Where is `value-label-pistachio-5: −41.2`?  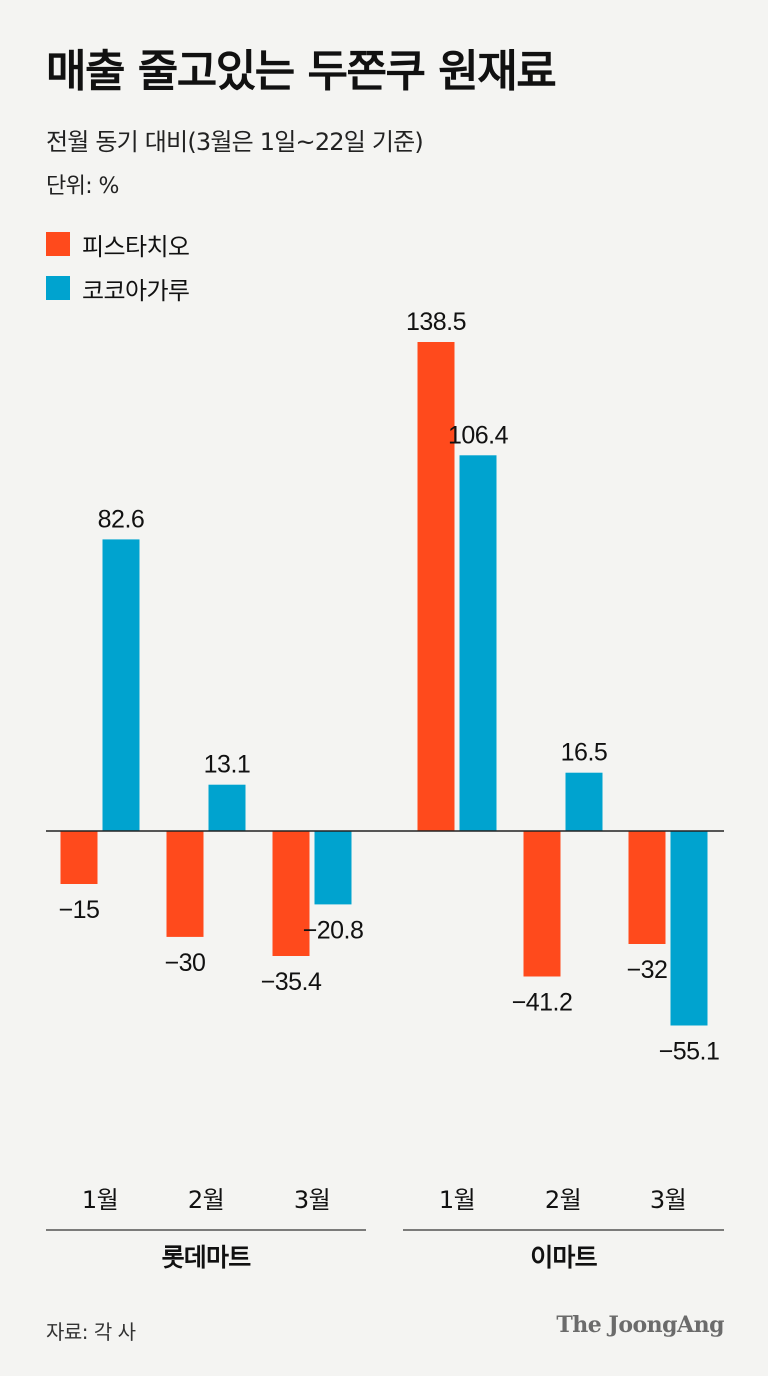
value-label-pistachio-5: −41.2 is located at coordinates (542, 1003).